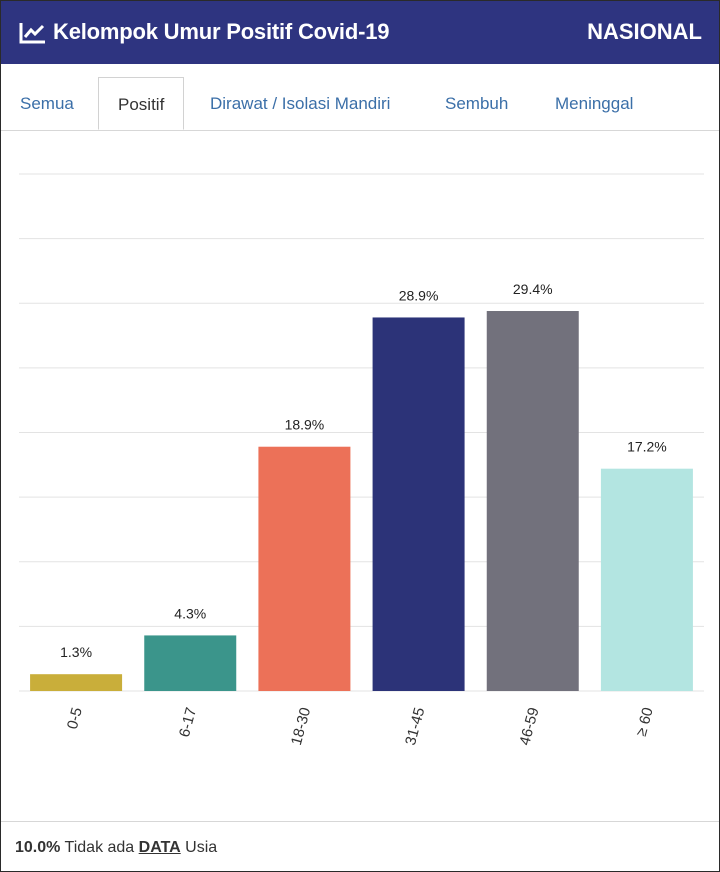  I want to click on data-label: 29.4%, so click(533, 289).